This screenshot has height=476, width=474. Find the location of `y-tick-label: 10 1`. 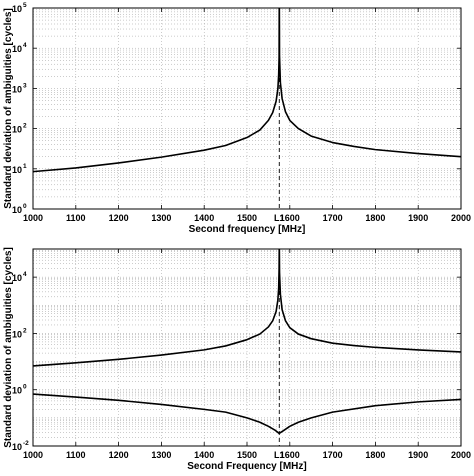

y-tick-label: 10 1 is located at coordinates (19, 169).